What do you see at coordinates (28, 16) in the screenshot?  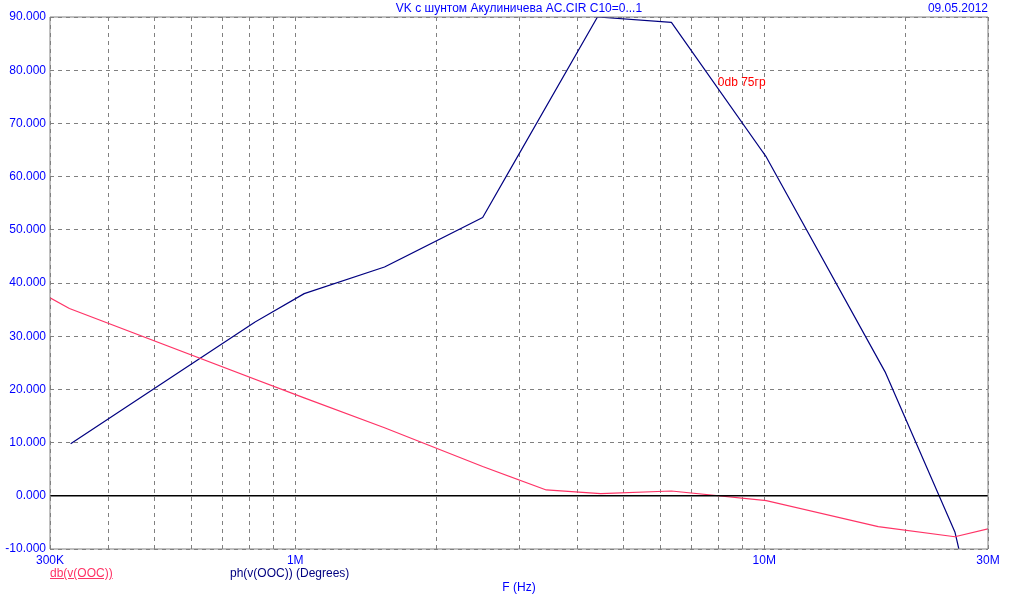 I see `y-tick-label: 90.000` at bounding box center [28, 16].